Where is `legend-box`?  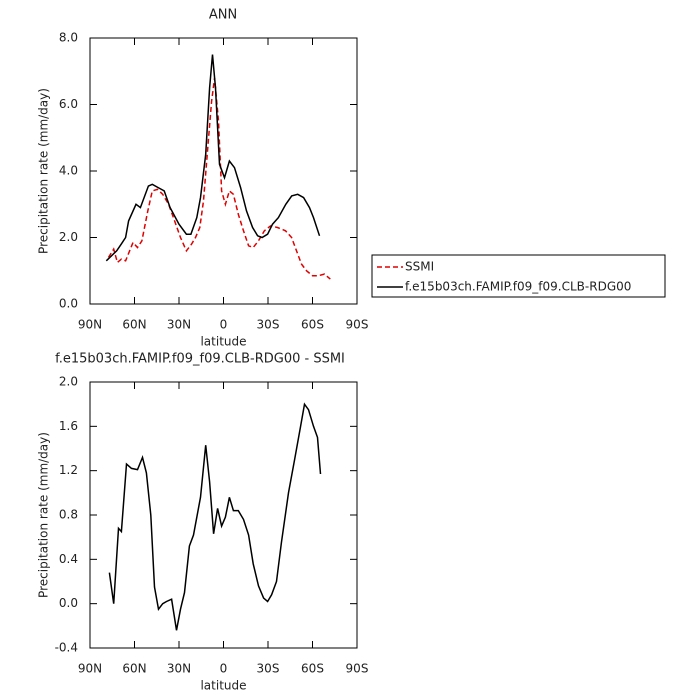 legend-box is located at coordinates (518, 276).